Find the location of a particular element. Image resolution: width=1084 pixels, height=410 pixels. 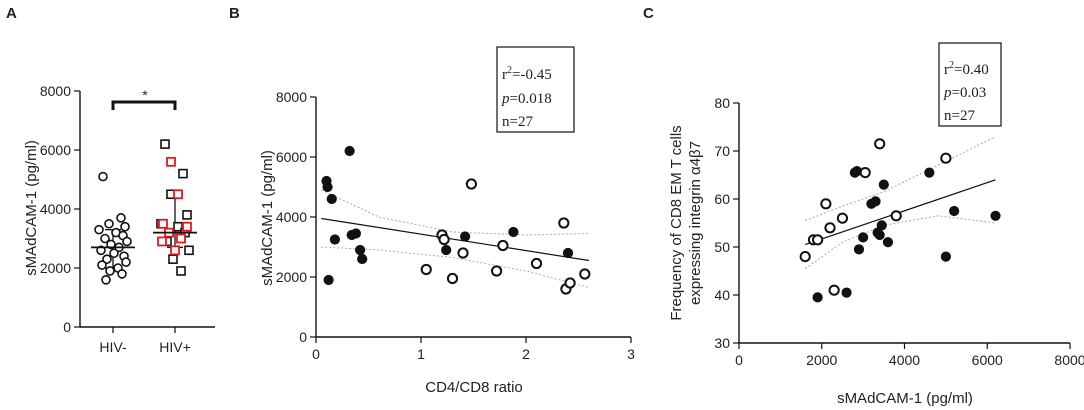

panel-a-significance-bracket is located at coordinates (144, 105).